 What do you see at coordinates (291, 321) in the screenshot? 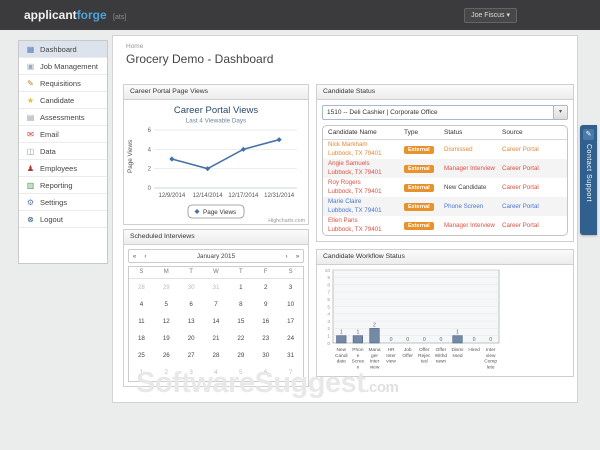
I see `calendar-day: 17` at bounding box center [291, 321].